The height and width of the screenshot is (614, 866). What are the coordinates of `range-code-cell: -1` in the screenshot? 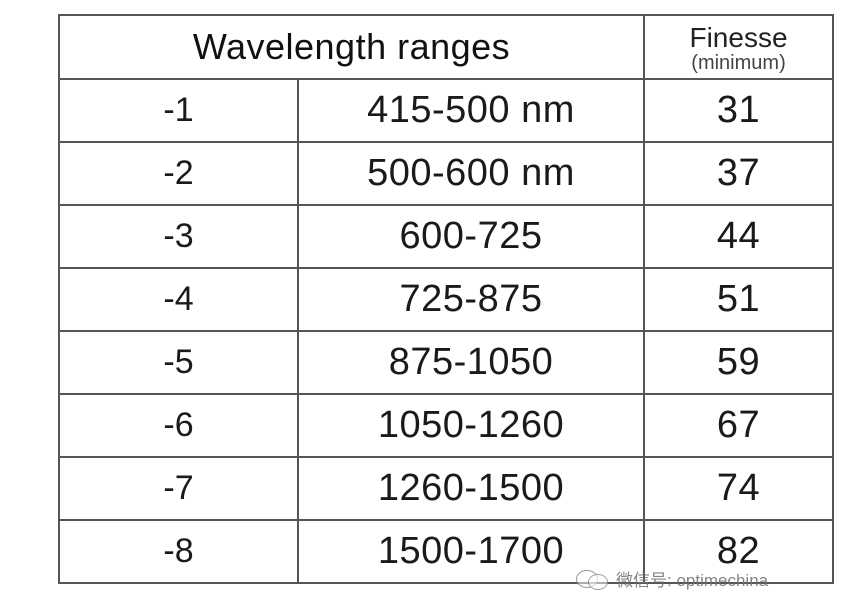 It's located at (178, 110).